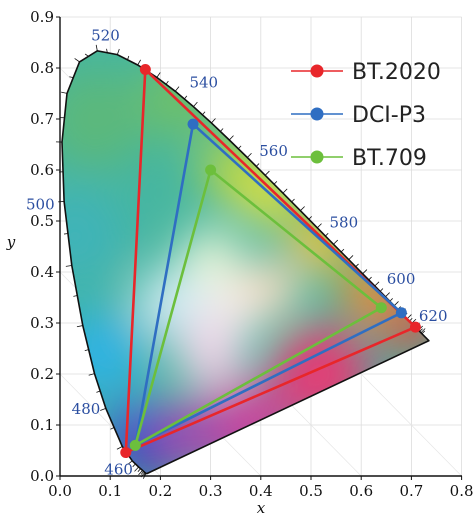  What do you see at coordinates (42, 425) in the screenshot?
I see `y-tick-label: 0.1` at bounding box center [42, 425].